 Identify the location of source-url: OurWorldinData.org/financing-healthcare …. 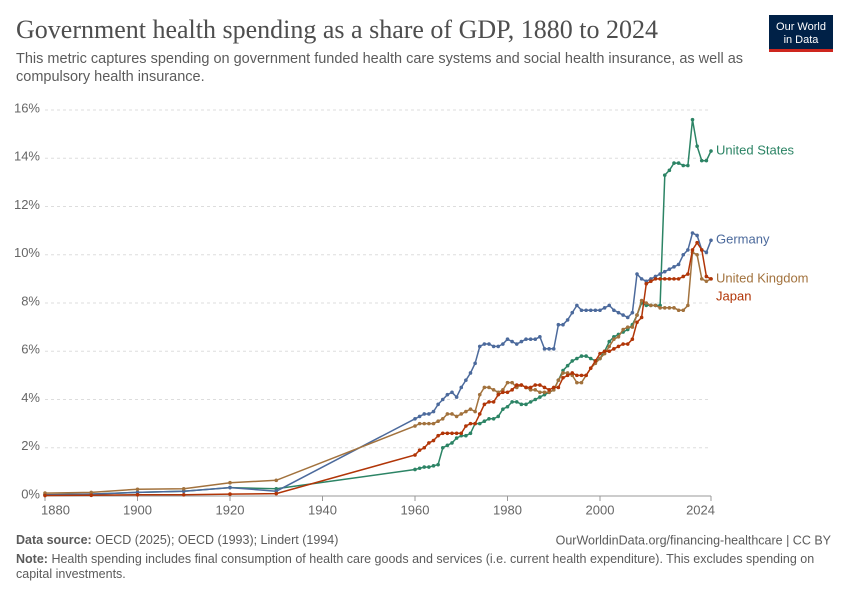
(694, 540).